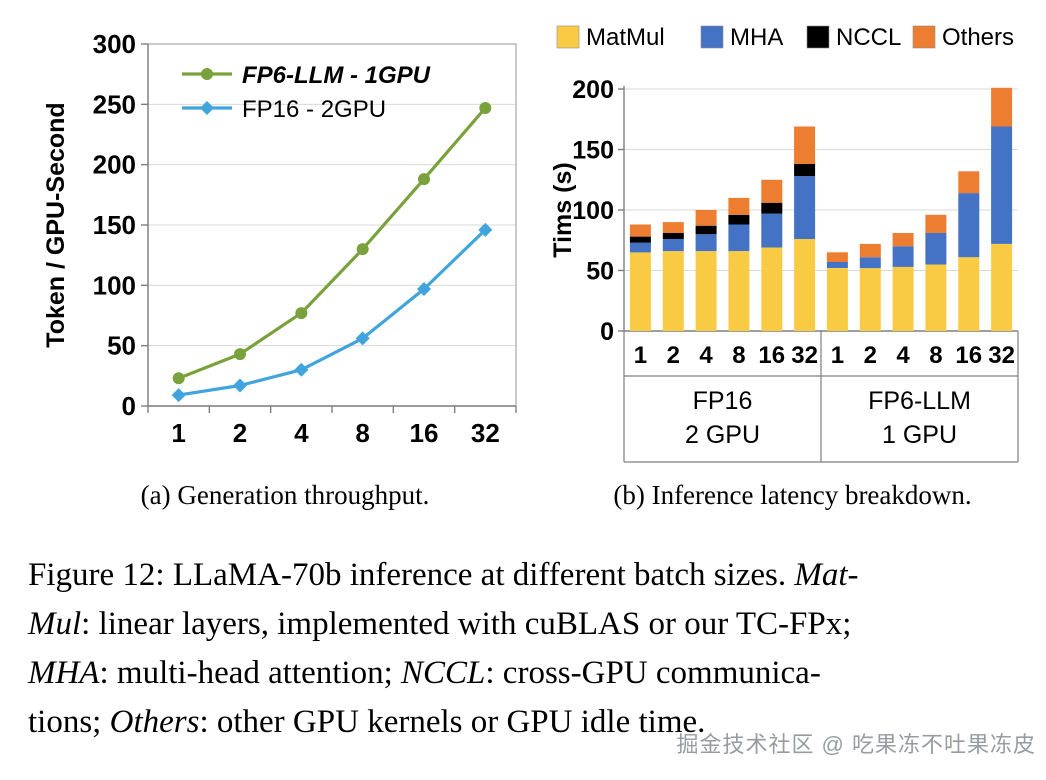  What do you see at coordinates (301, 433) in the screenshot?
I see `x-tick-label: 4` at bounding box center [301, 433].